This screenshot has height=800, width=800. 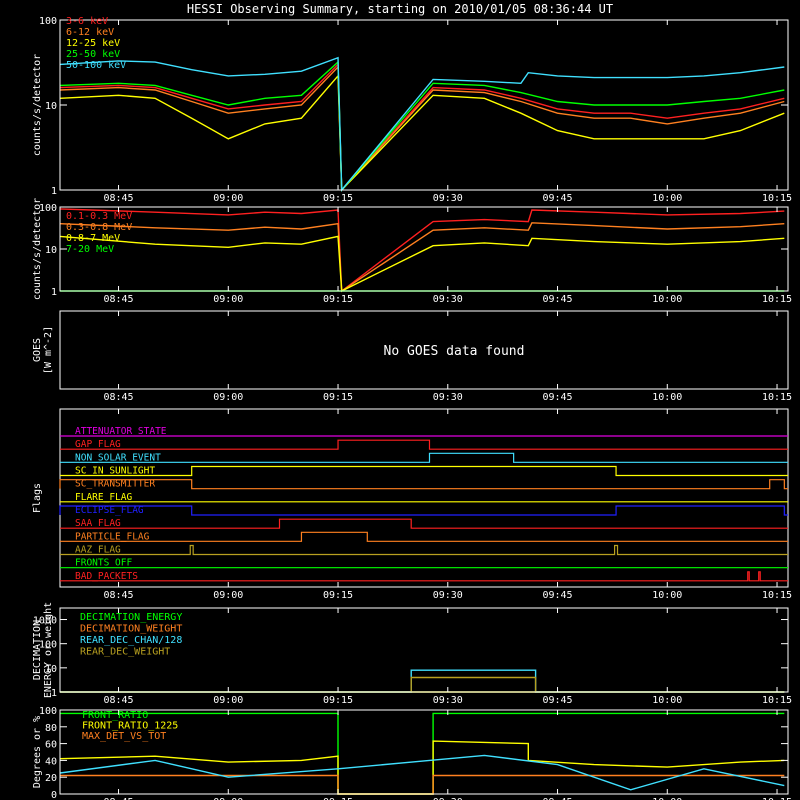 I want to click on y-tick-label: 0, so click(x=54, y=795).